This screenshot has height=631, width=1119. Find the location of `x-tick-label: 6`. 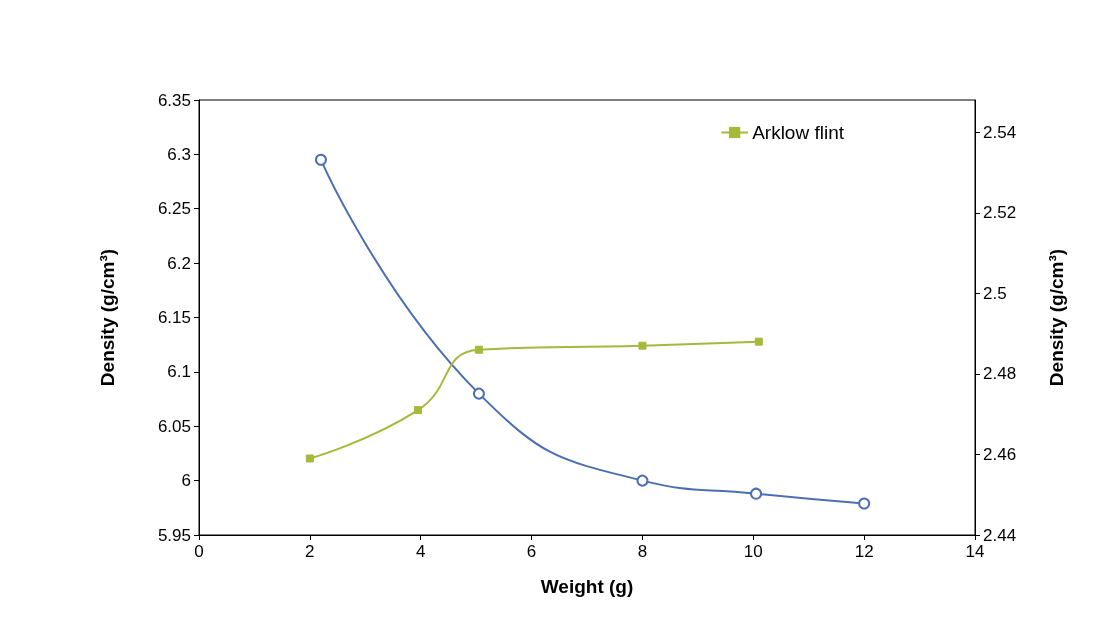

x-tick-label: 6 is located at coordinates (531, 551).